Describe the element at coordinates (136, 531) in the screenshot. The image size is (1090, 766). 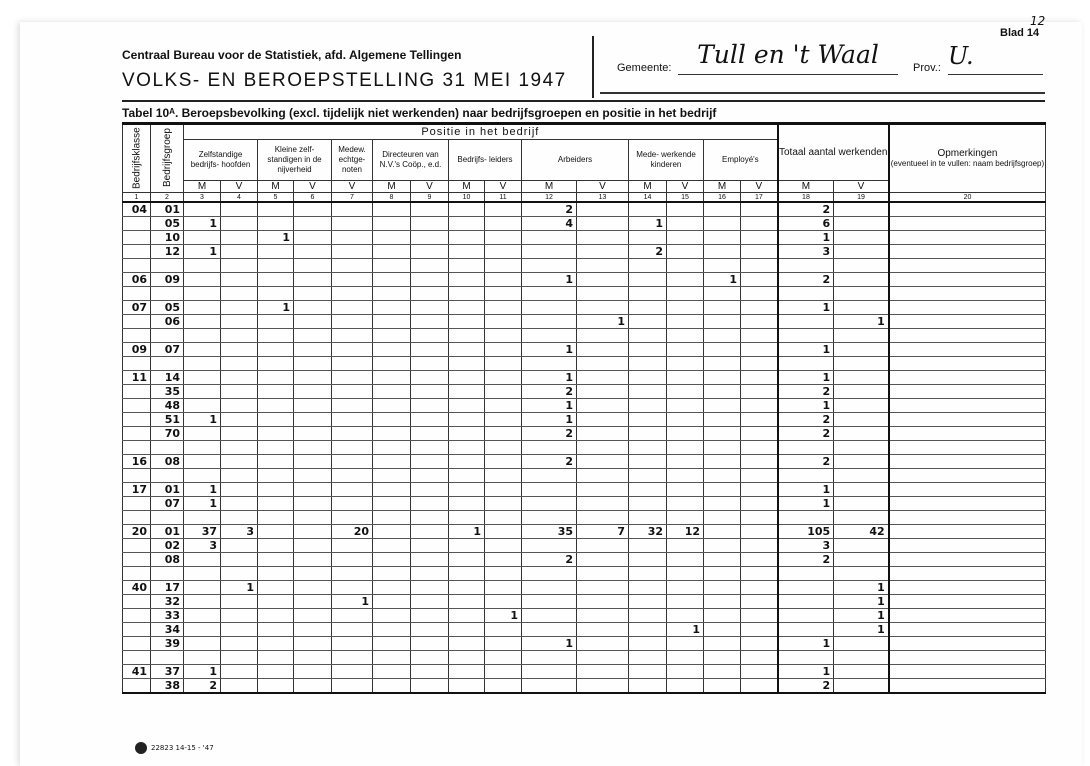
I see `bedrijfsklasse-cell: 20` at that location.